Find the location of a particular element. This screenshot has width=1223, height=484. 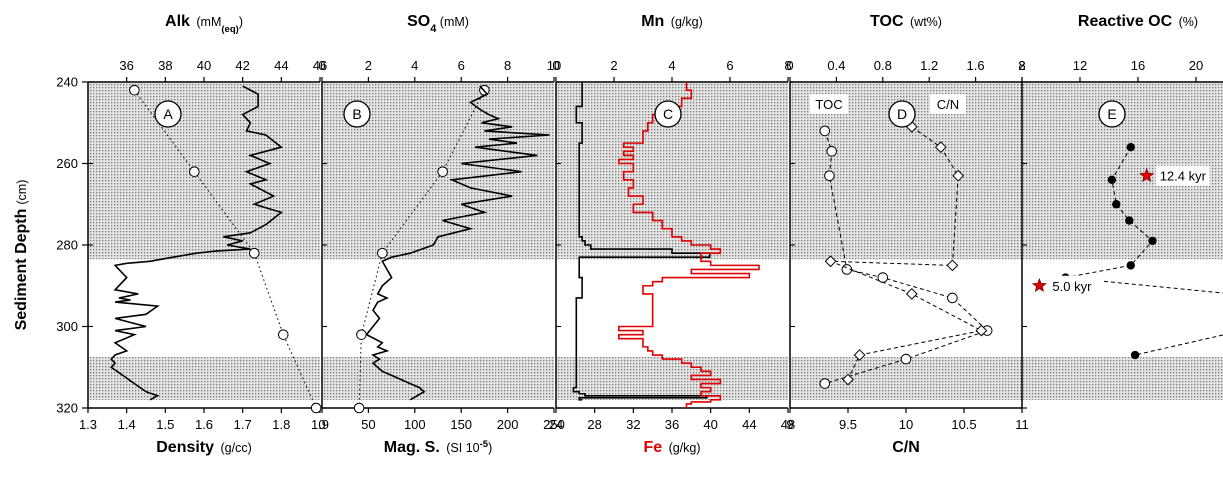

panel-letter: D is located at coordinates (902, 114).